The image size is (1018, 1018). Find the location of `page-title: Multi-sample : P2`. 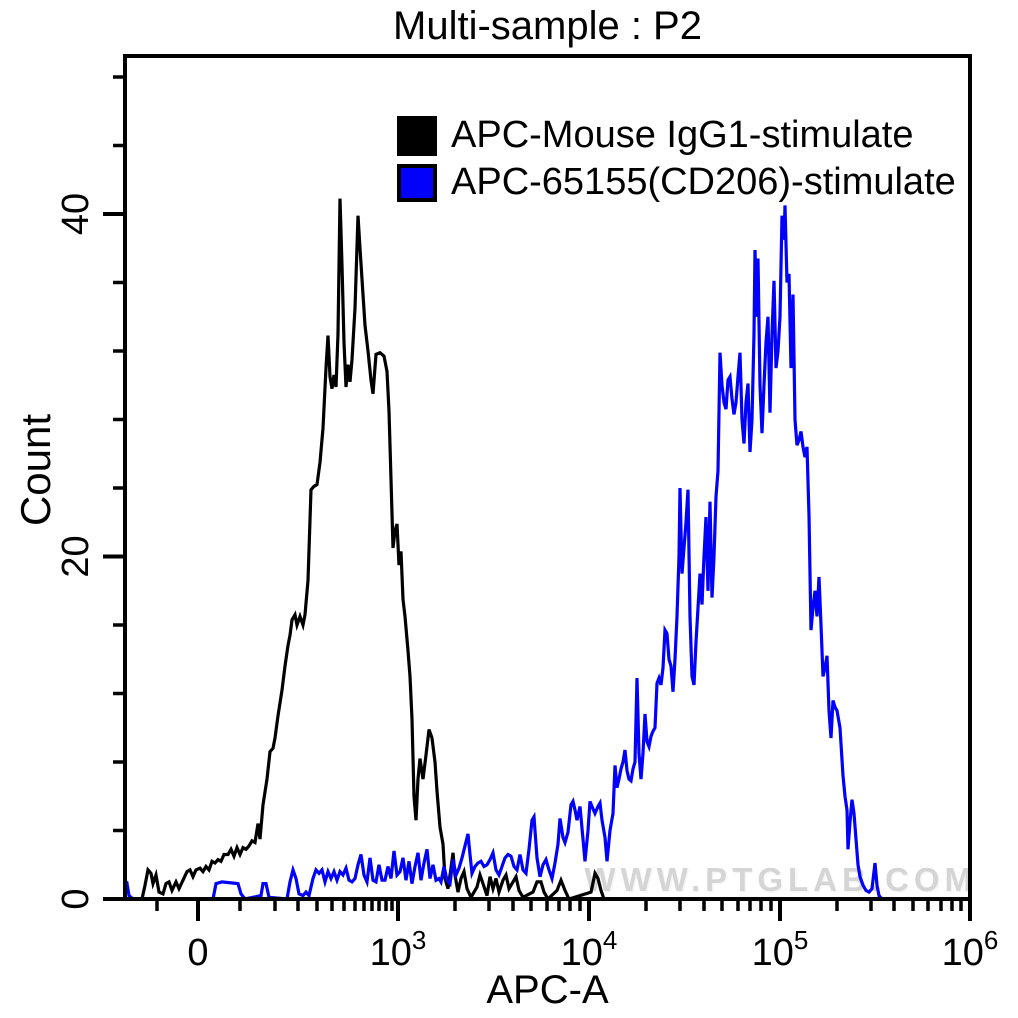

page-title: Multi-sample : P2 is located at coordinates (547, 26).